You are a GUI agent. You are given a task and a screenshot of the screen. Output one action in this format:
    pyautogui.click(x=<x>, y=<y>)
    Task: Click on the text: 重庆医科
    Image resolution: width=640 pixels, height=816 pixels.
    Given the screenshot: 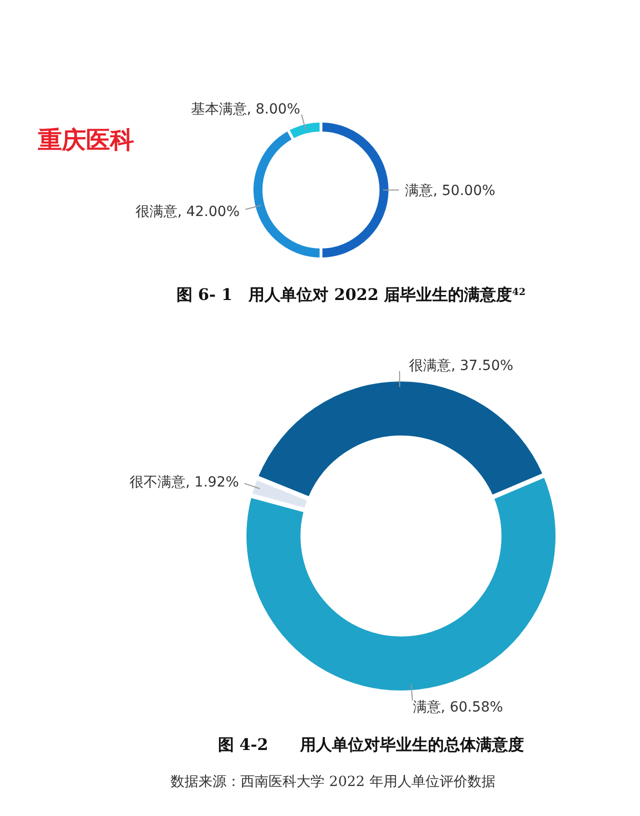 What is the action you would take?
    pyautogui.click(x=85, y=140)
    